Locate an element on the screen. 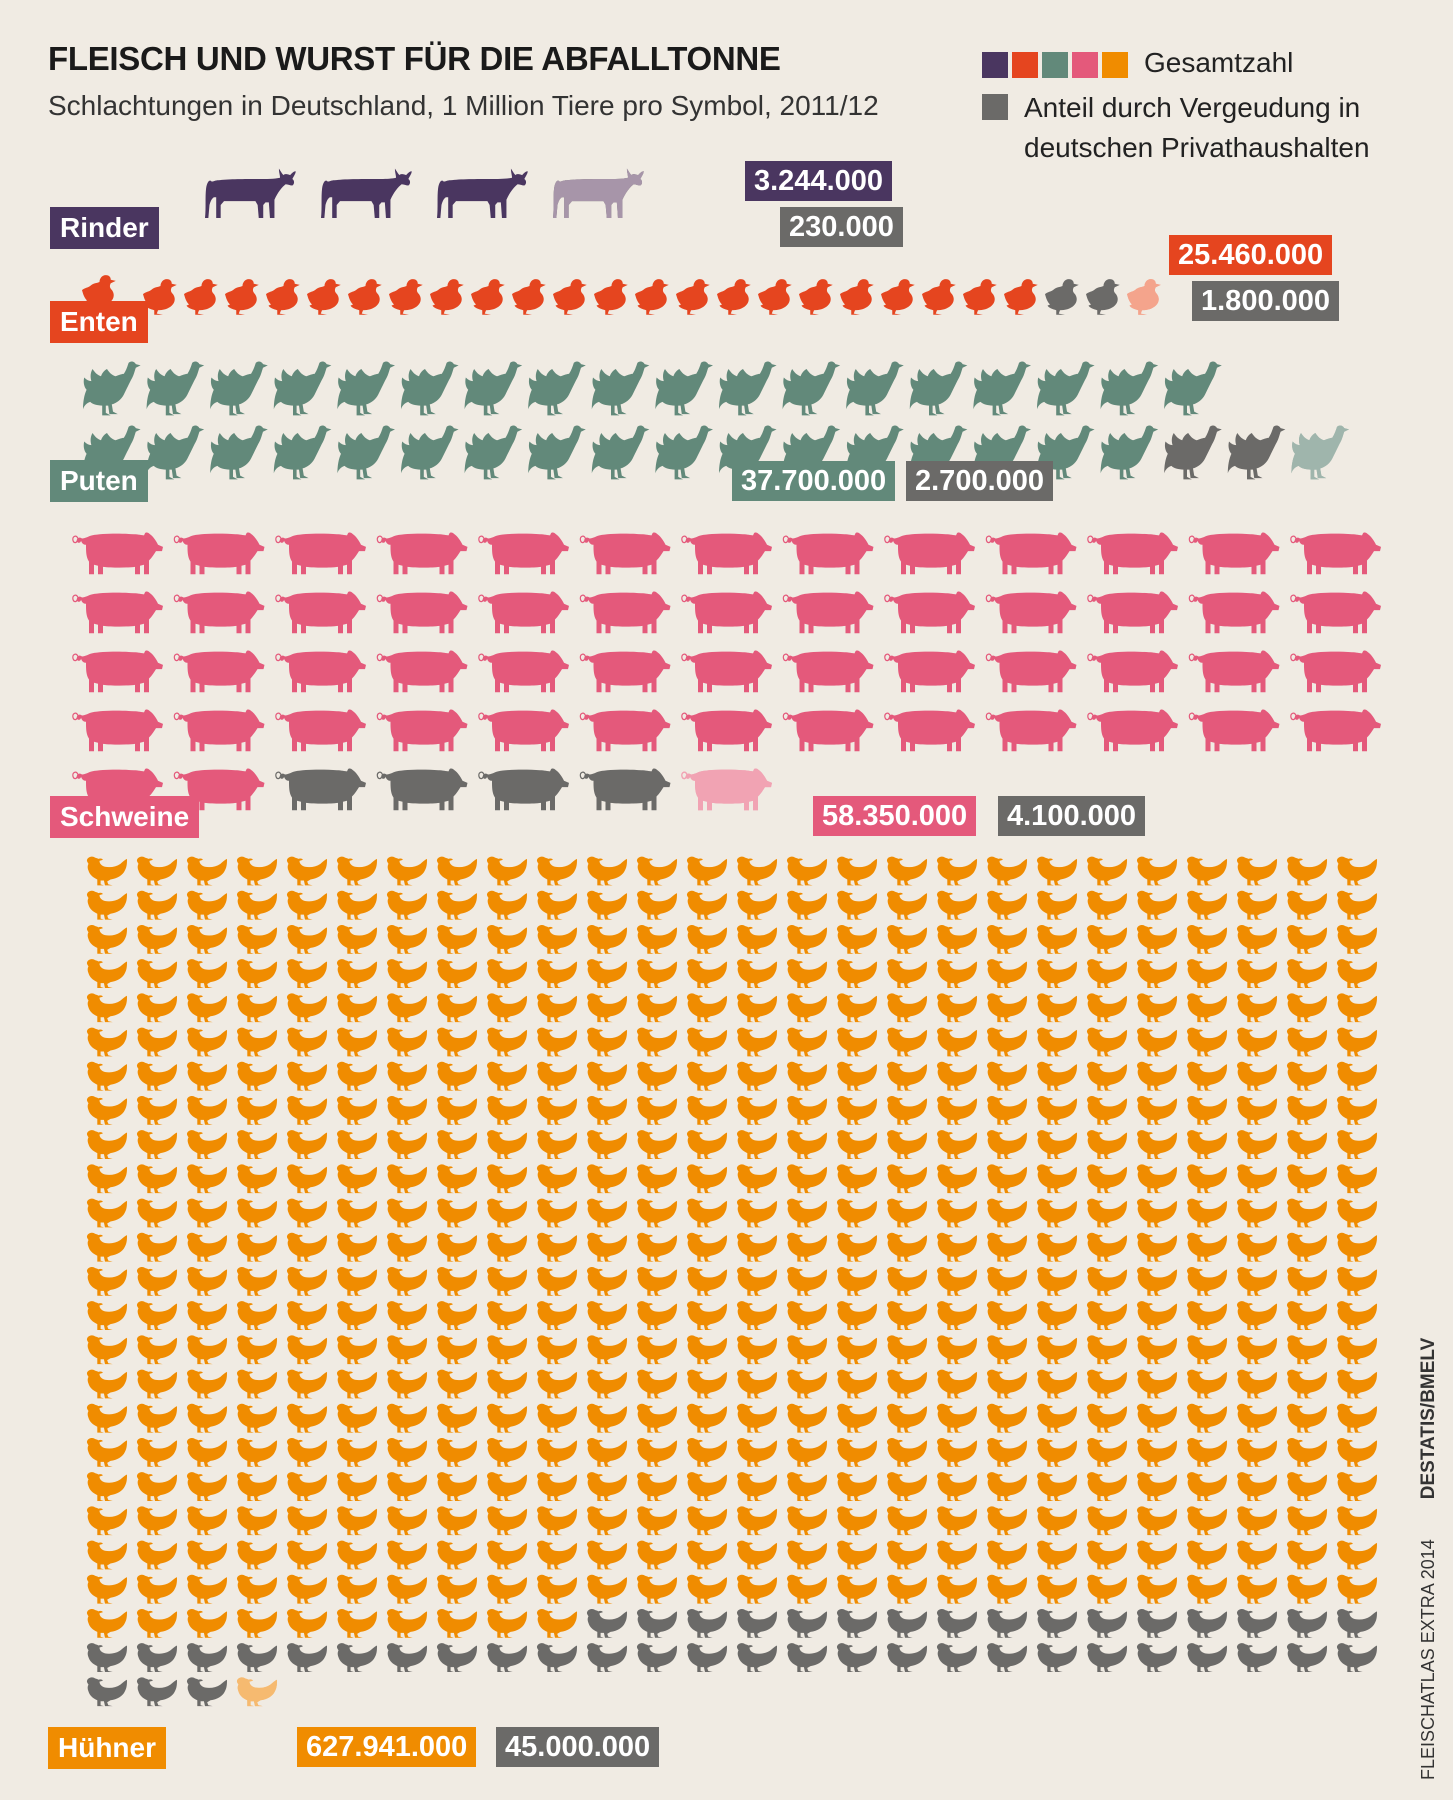 This screenshot has height=1800, width=1453. duck-symbol is located at coordinates (652, 297).